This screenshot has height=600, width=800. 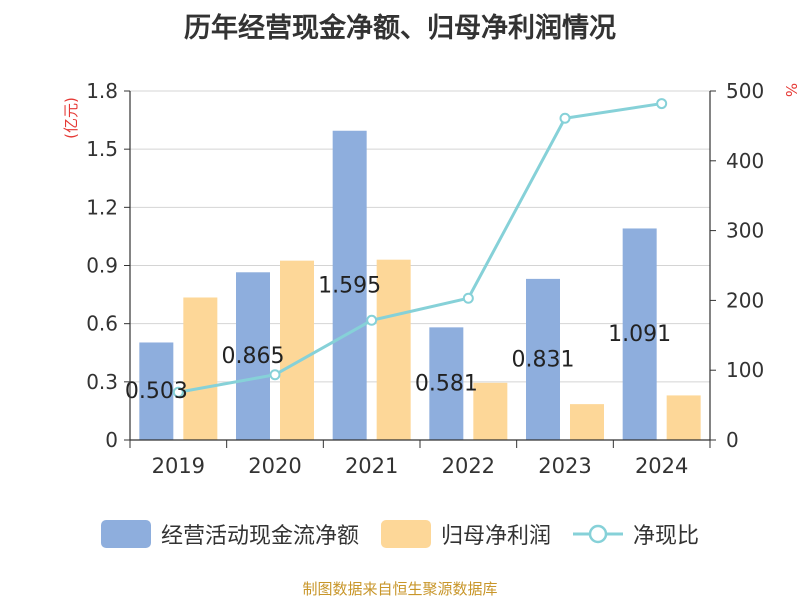 I want to click on data-label-cashflow: 0.831, so click(x=543, y=359).